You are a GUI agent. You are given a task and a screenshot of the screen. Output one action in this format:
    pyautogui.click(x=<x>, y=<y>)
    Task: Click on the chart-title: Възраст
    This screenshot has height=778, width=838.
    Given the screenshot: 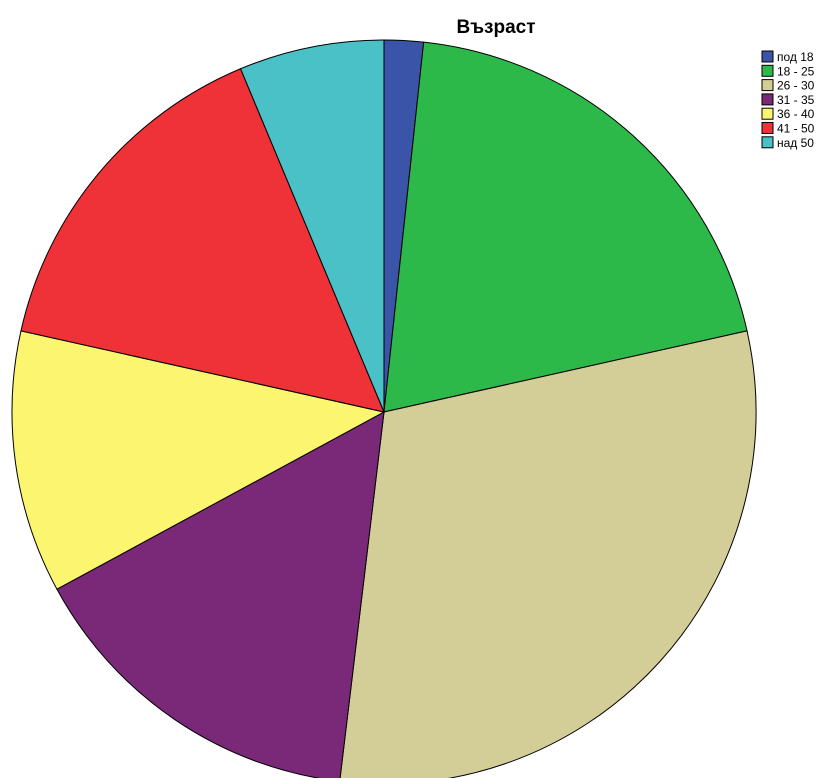 What is the action you would take?
    pyautogui.click(x=495, y=27)
    